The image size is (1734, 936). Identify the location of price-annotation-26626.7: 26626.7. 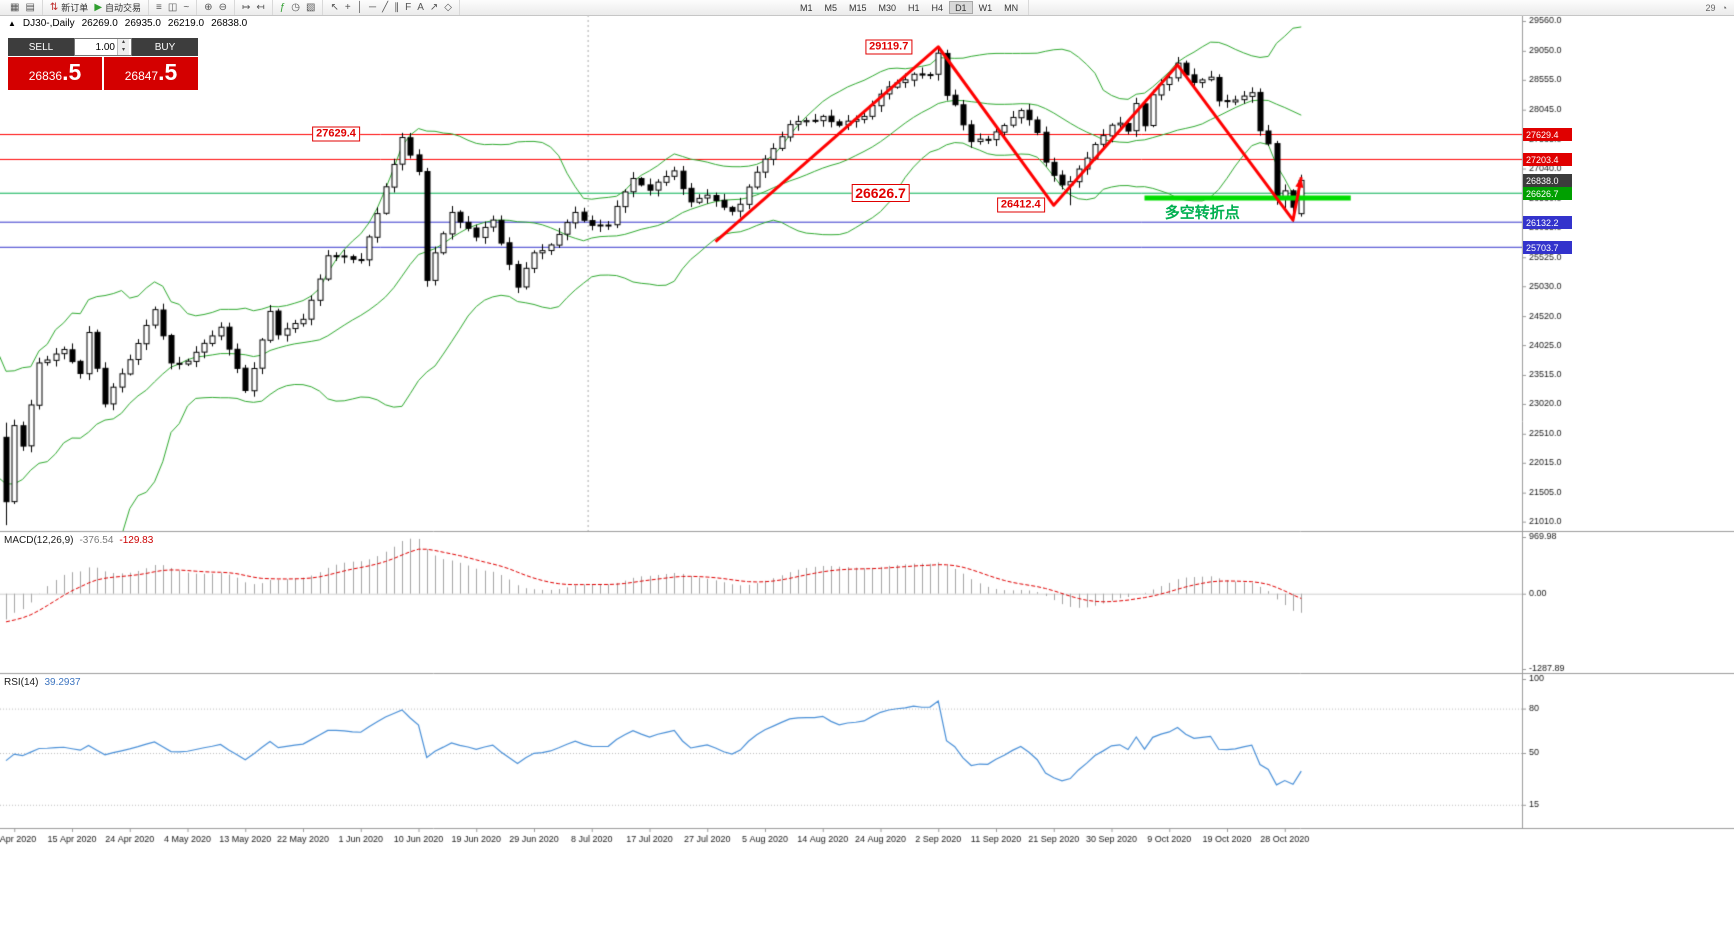
(880, 192).